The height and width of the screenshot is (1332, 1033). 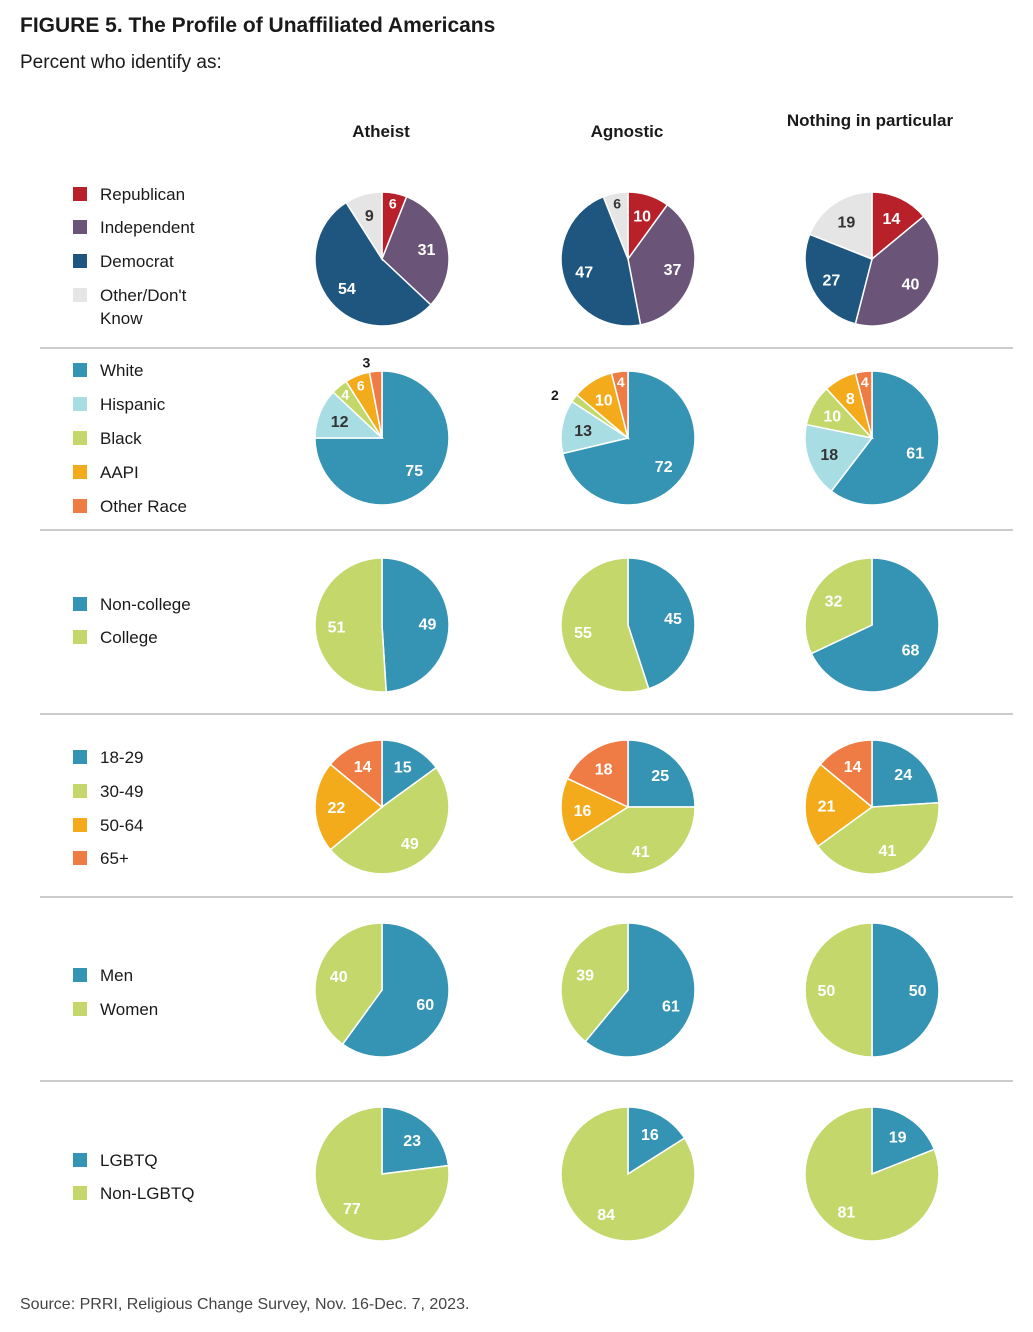 I want to click on data-label-gender-agnostic-men: 61, so click(x=671, y=1006).